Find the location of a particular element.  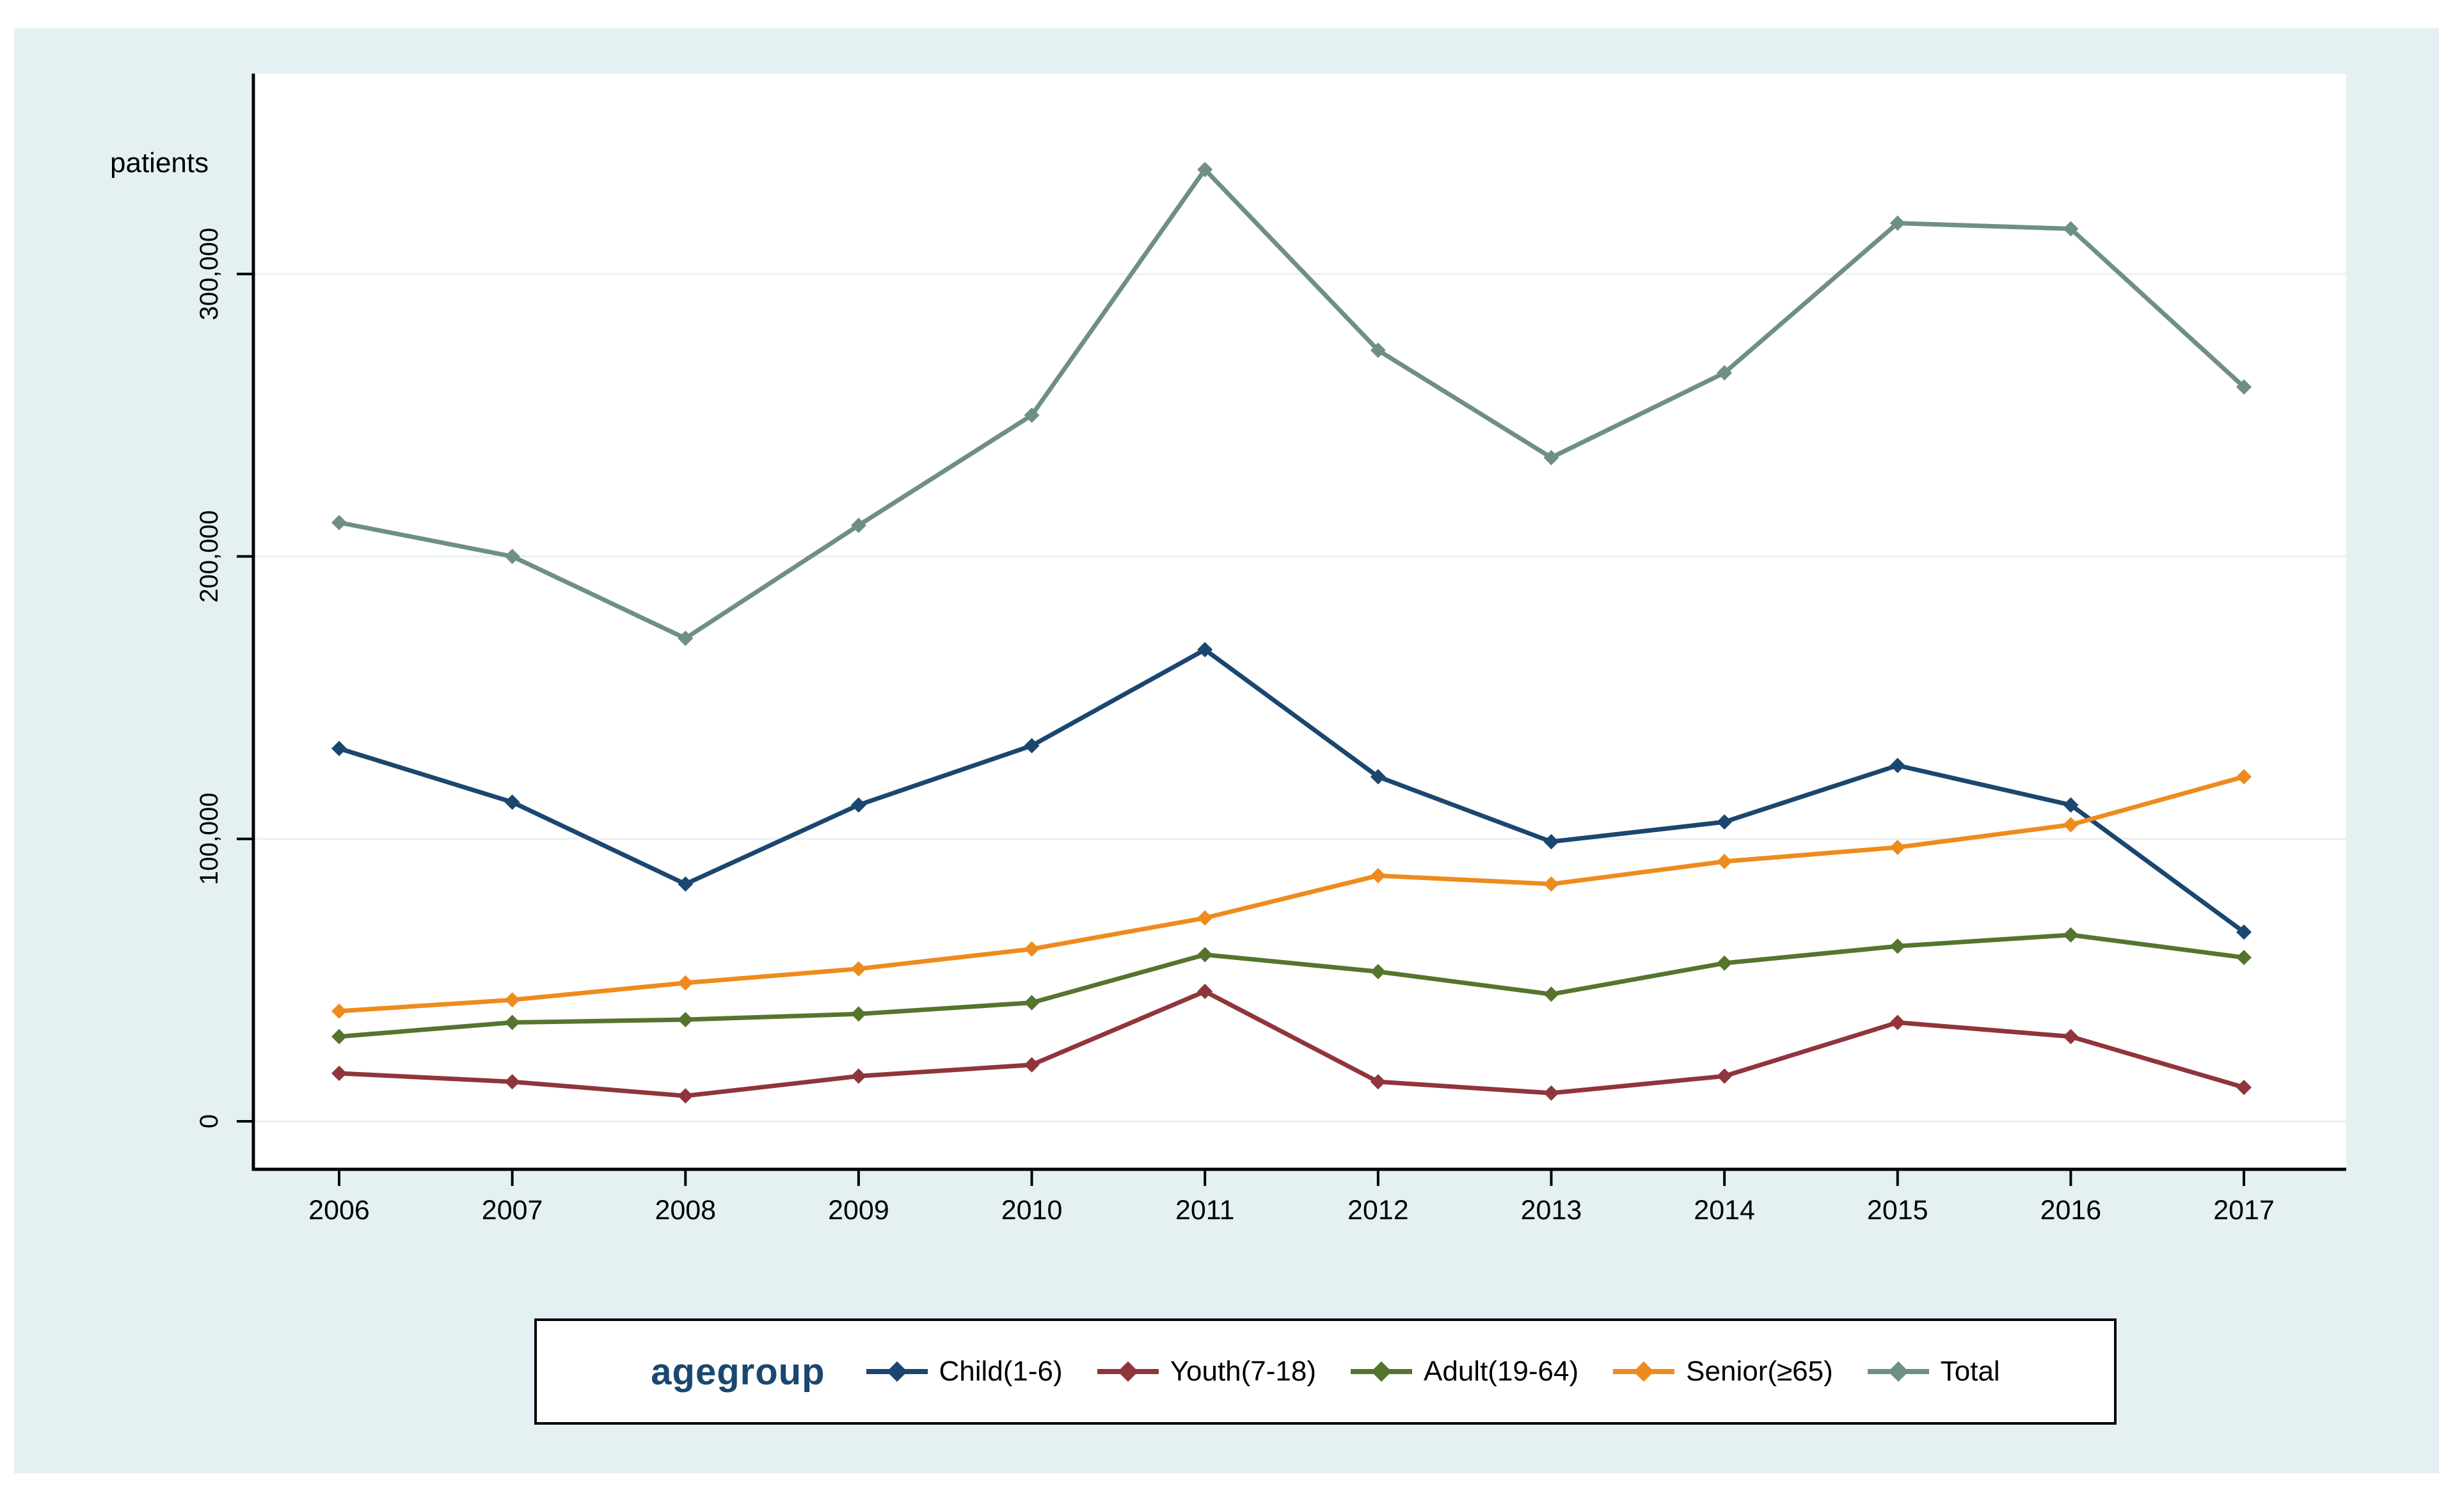

y-tick-label: 200,000 is located at coordinates (209, 556).